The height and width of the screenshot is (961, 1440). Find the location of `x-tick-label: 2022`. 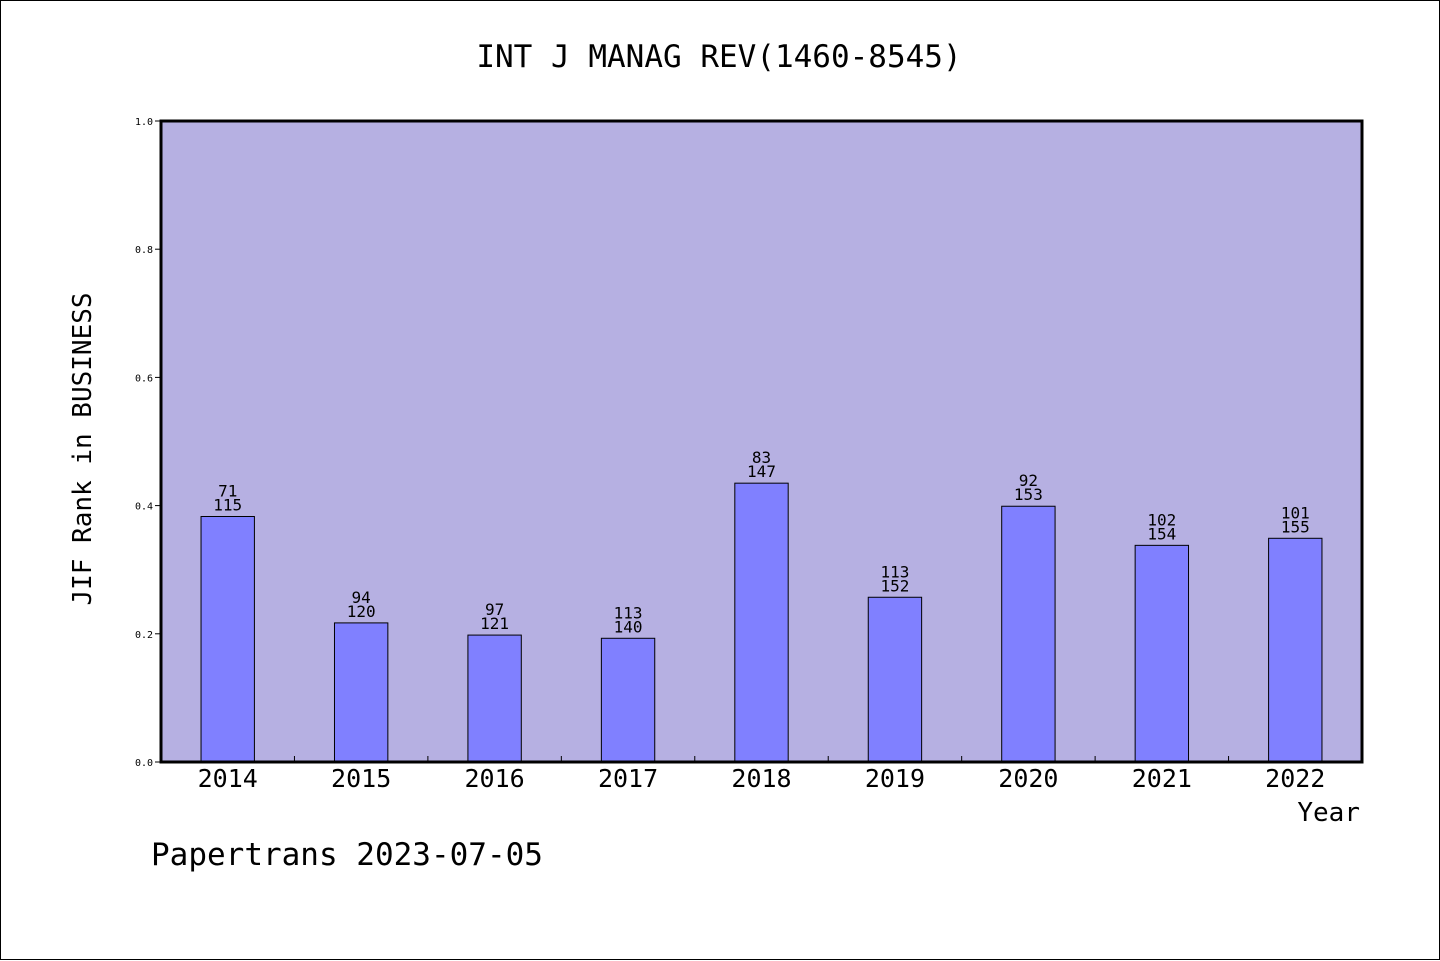

x-tick-label: 2022 is located at coordinates (1295, 778).